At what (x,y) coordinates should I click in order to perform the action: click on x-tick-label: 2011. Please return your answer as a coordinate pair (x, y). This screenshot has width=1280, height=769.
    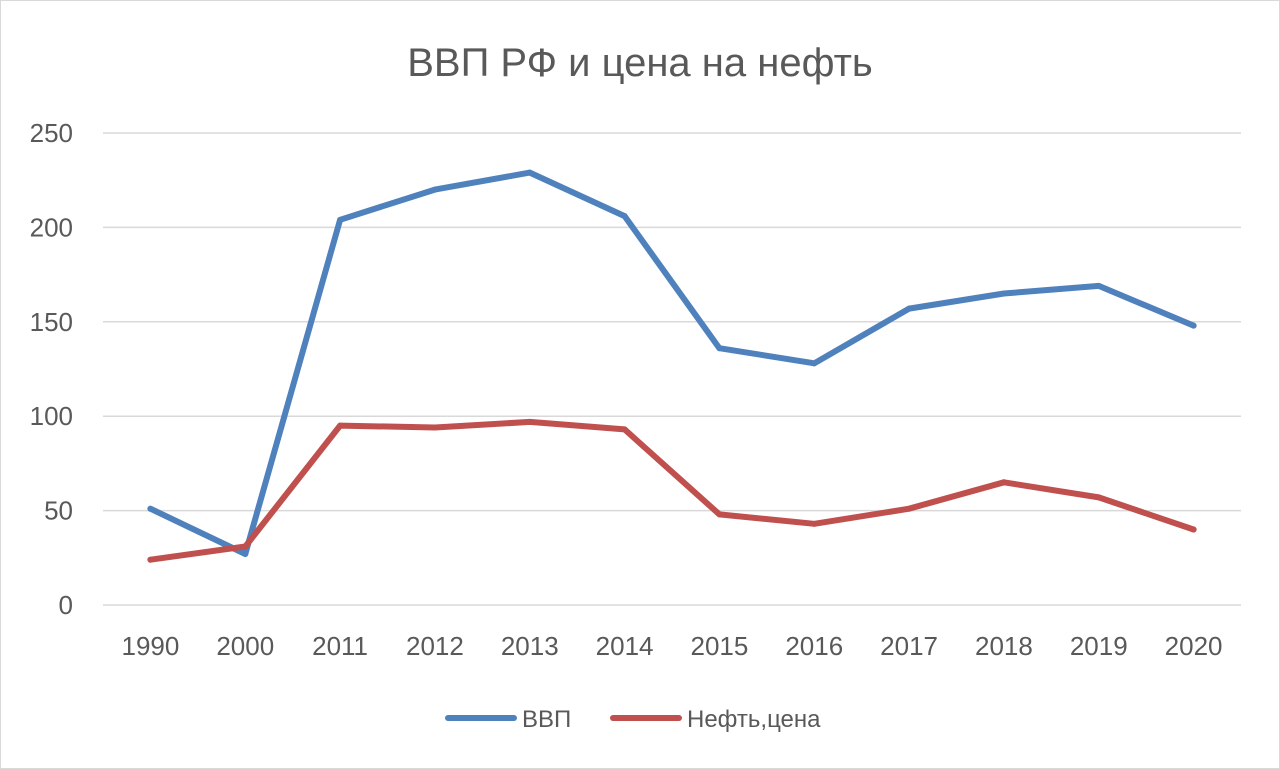
    Looking at the image, I should click on (340, 646).